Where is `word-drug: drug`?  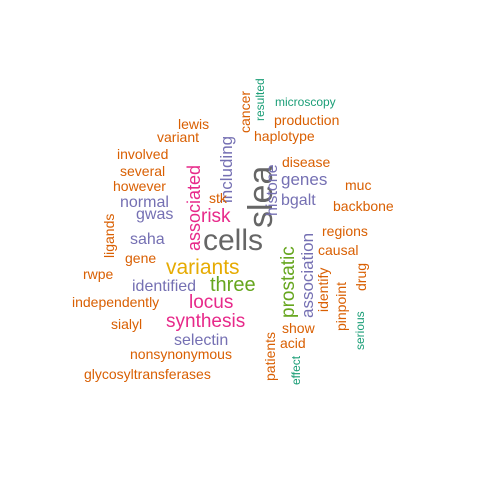 word-drug: drug is located at coordinates (361, 276).